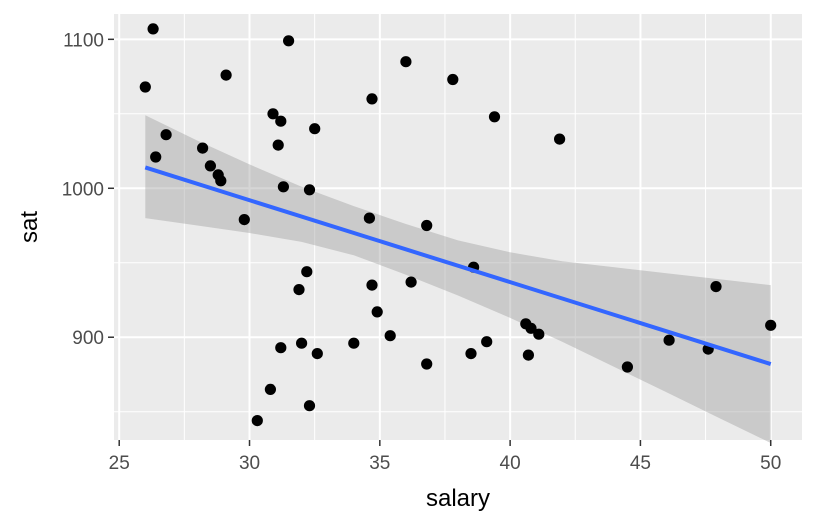  I want to click on x-axis-ticks: 25 30 35 40 45 50, so click(445, 457).